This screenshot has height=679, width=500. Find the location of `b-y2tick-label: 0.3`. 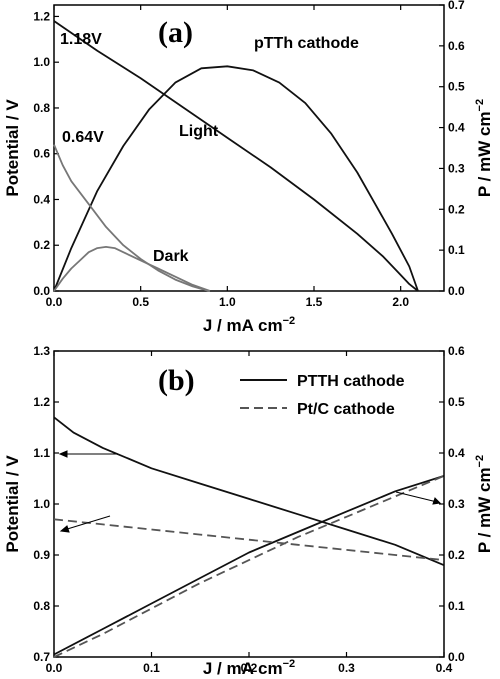

b-y2tick-label: 0.3 is located at coordinates (456, 504).